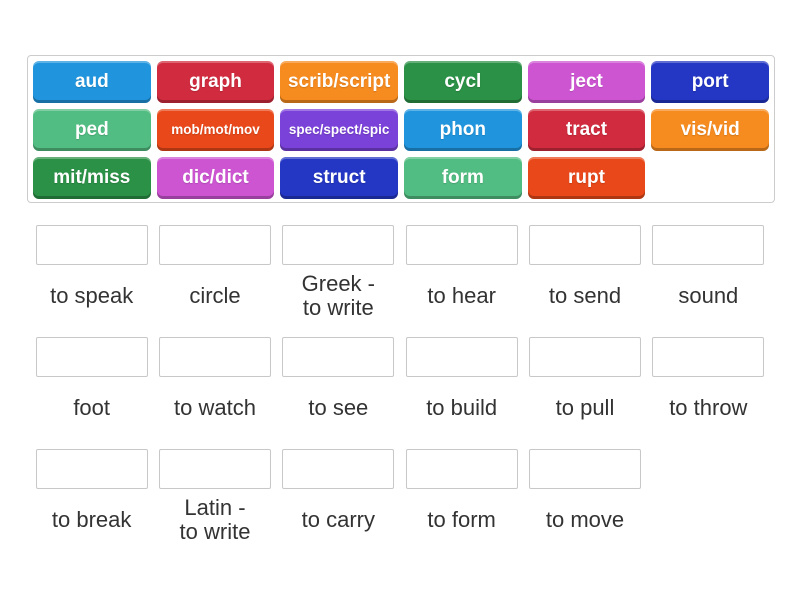 The image size is (800, 600). What do you see at coordinates (708, 245) in the screenshot?
I see `dropzone-sound` at bounding box center [708, 245].